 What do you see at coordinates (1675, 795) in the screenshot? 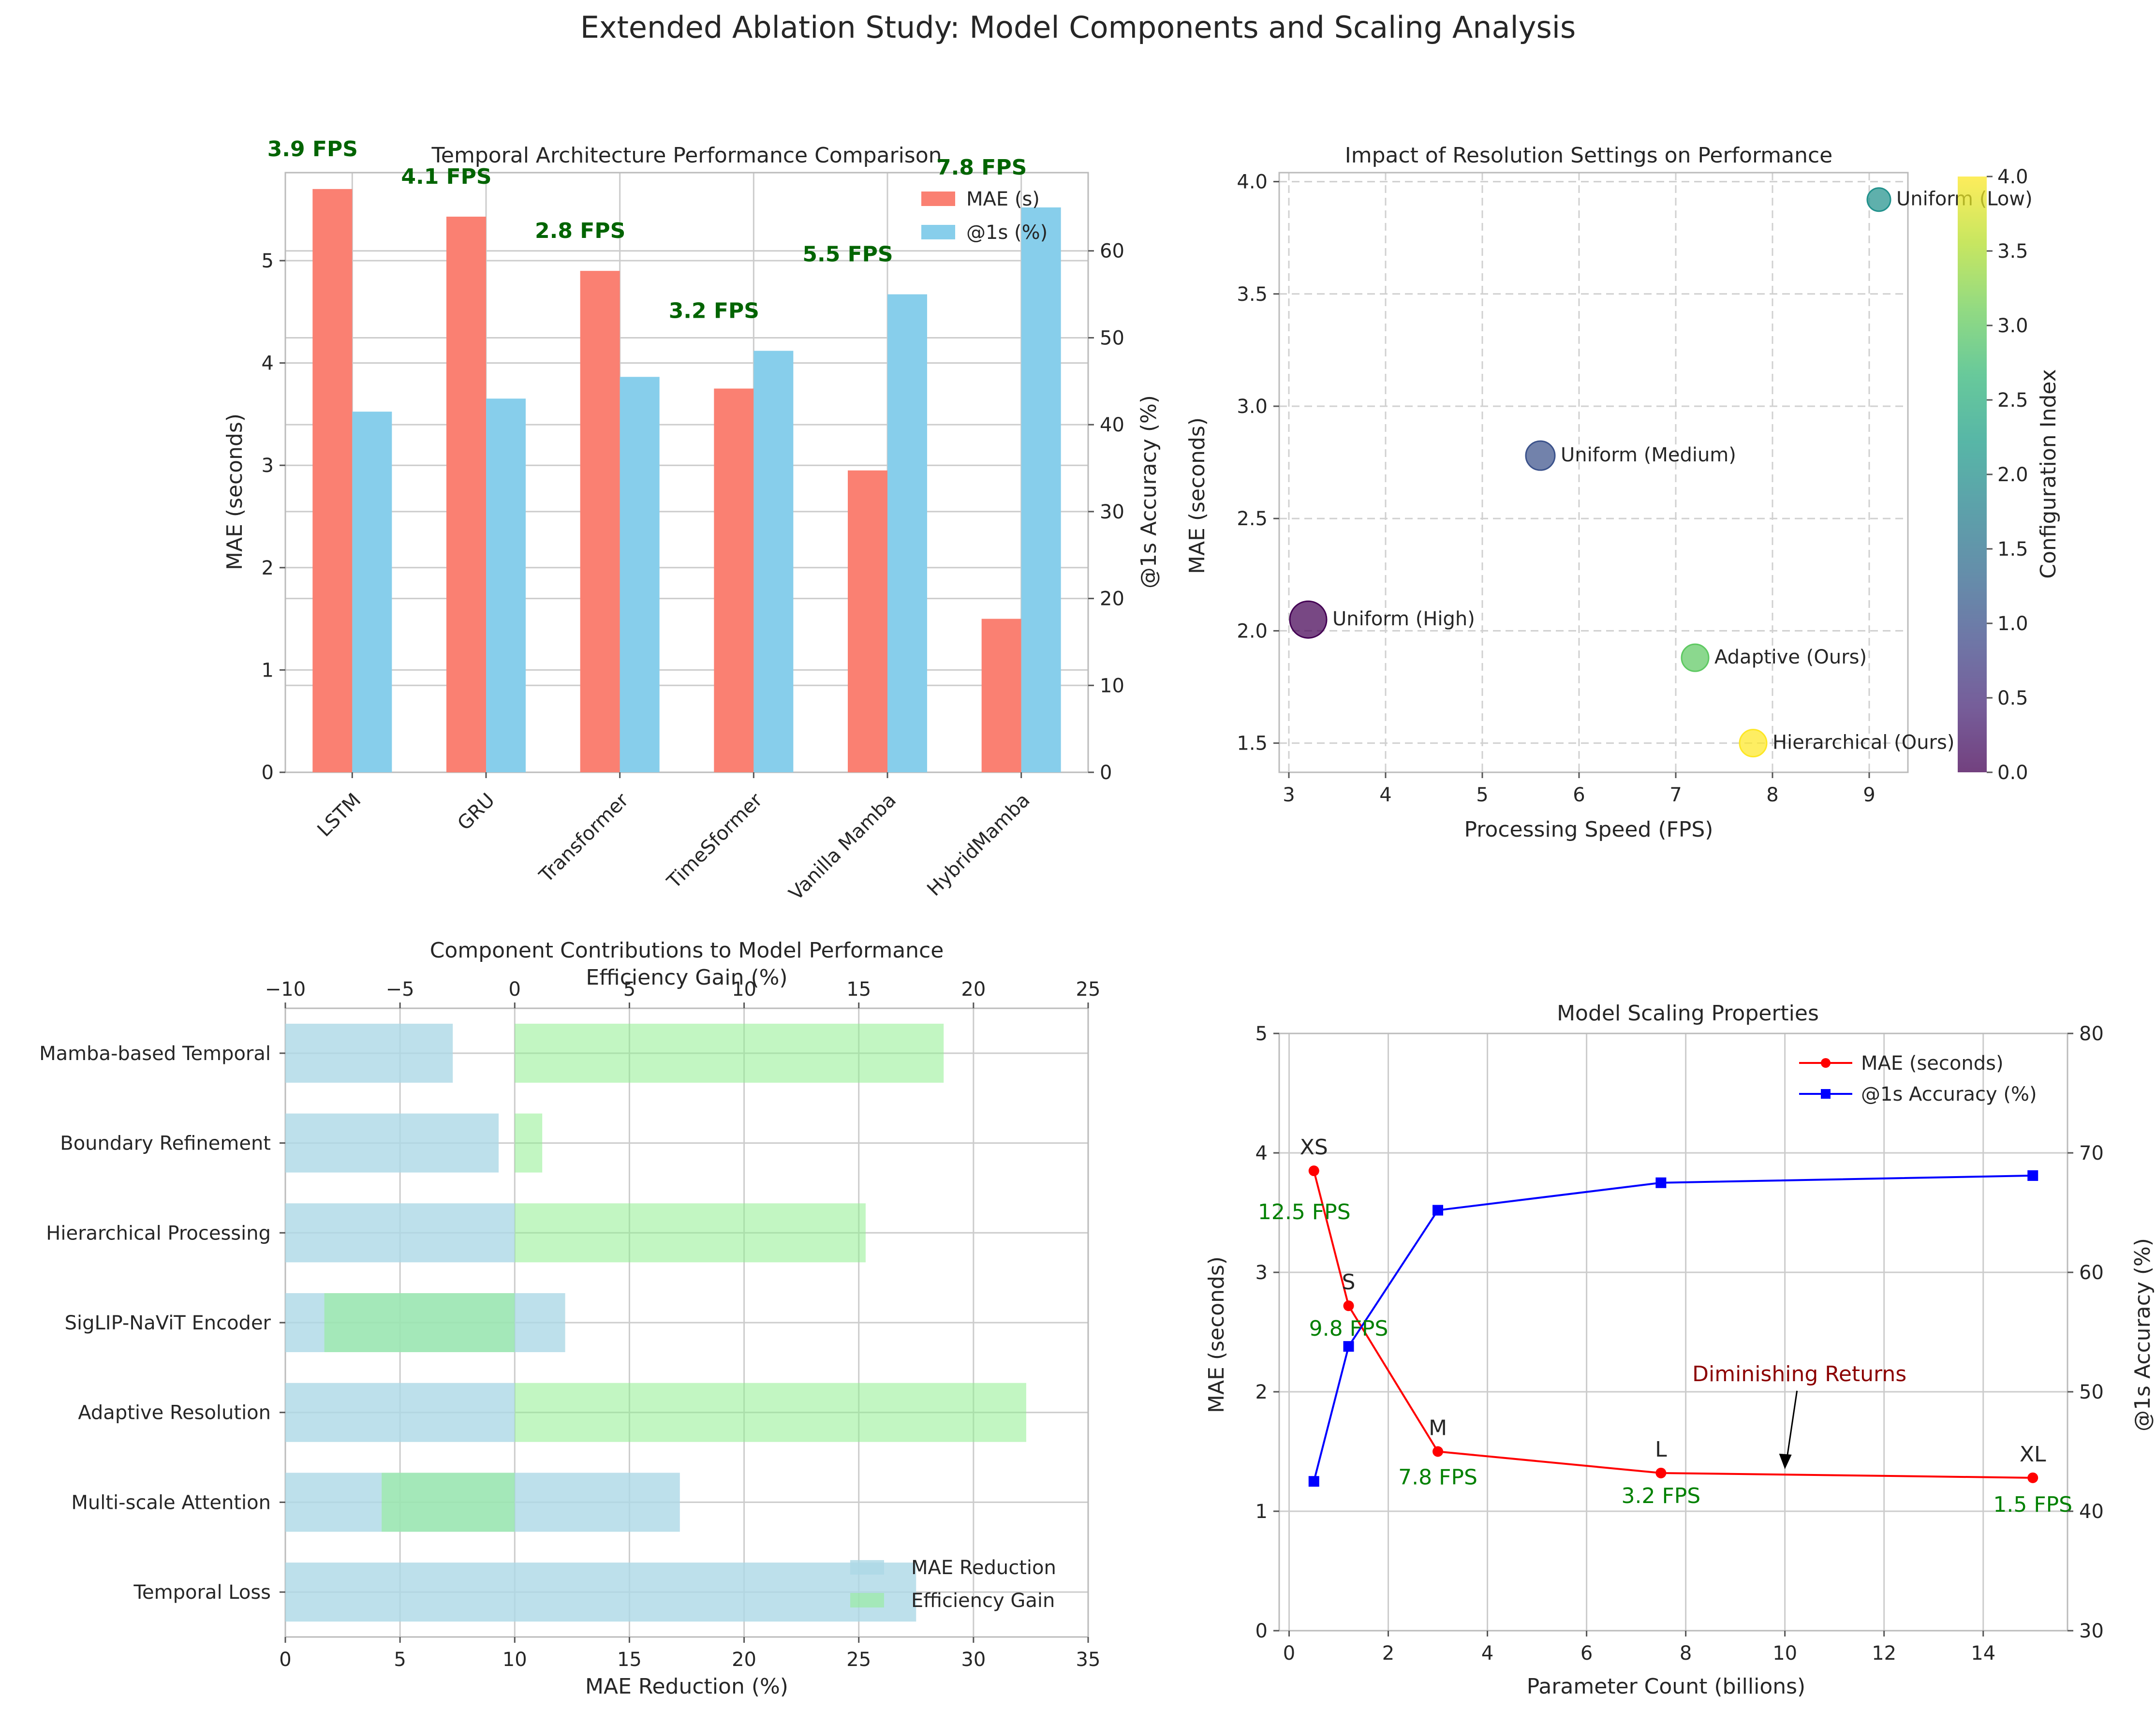
I see `x-tick-label-7: 7` at bounding box center [1675, 795].